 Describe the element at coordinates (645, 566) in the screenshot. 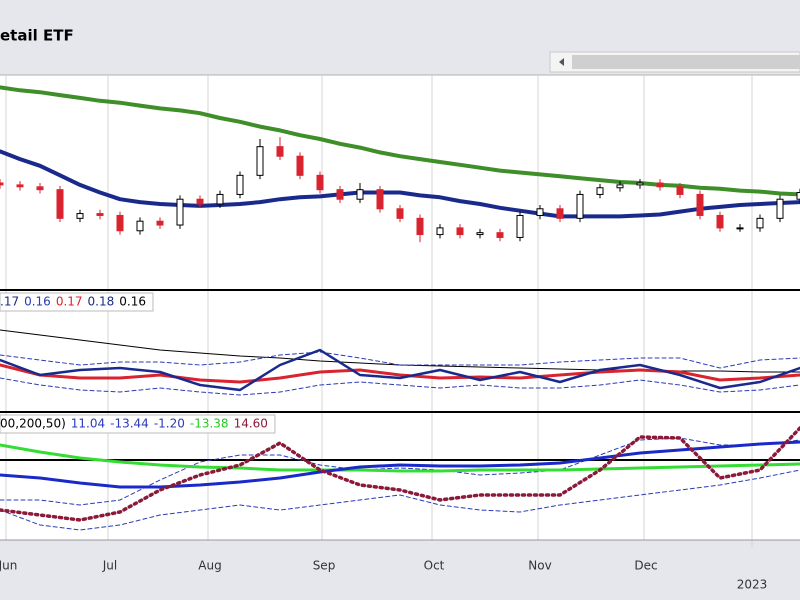

I see `x-tick-label: Dec` at that location.